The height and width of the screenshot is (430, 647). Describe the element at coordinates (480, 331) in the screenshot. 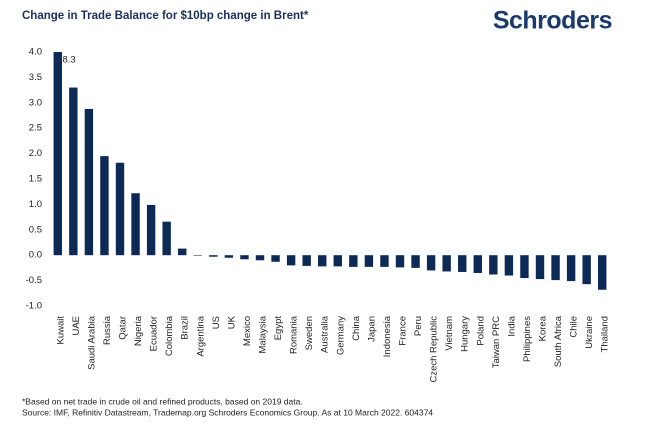

I see `x-tick-label: Poland` at that location.